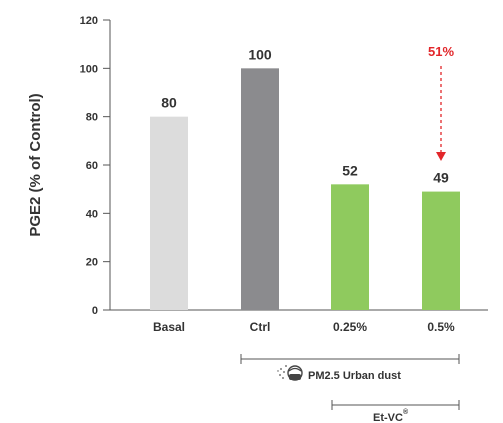 The height and width of the screenshot is (423, 503). I want to click on y-tick-label: 40, so click(92, 214).